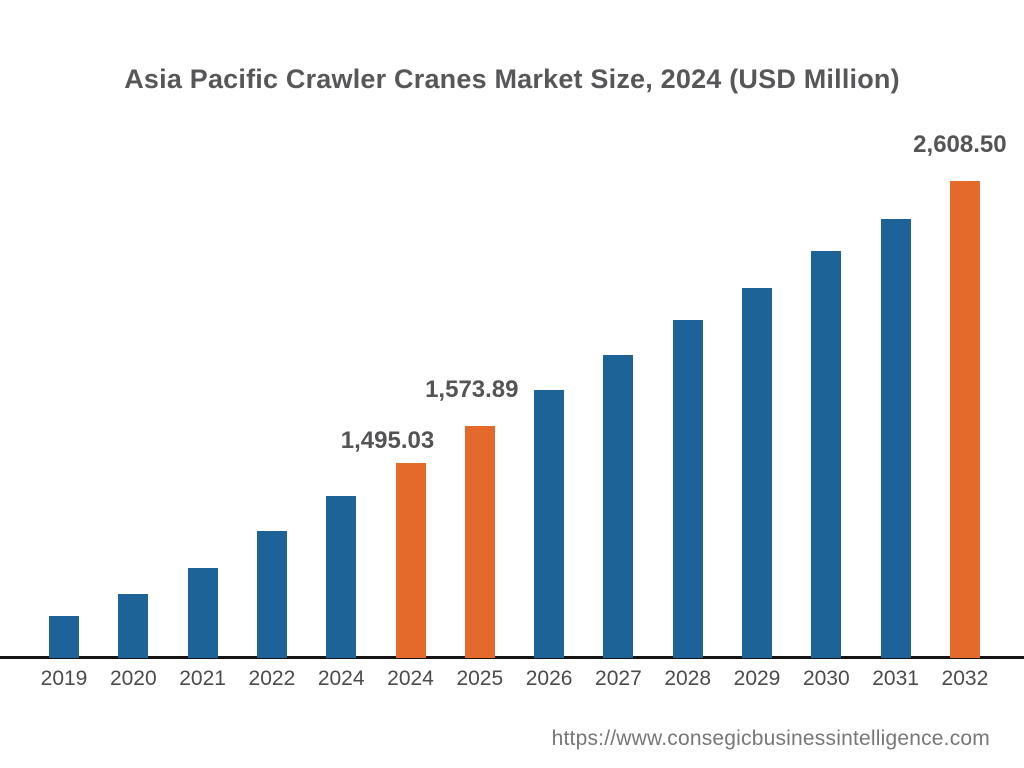  What do you see at coordinates (202, 678) in the screenshot?
I see `x-tick-2021: 2021` at bounding box center [202, 678].